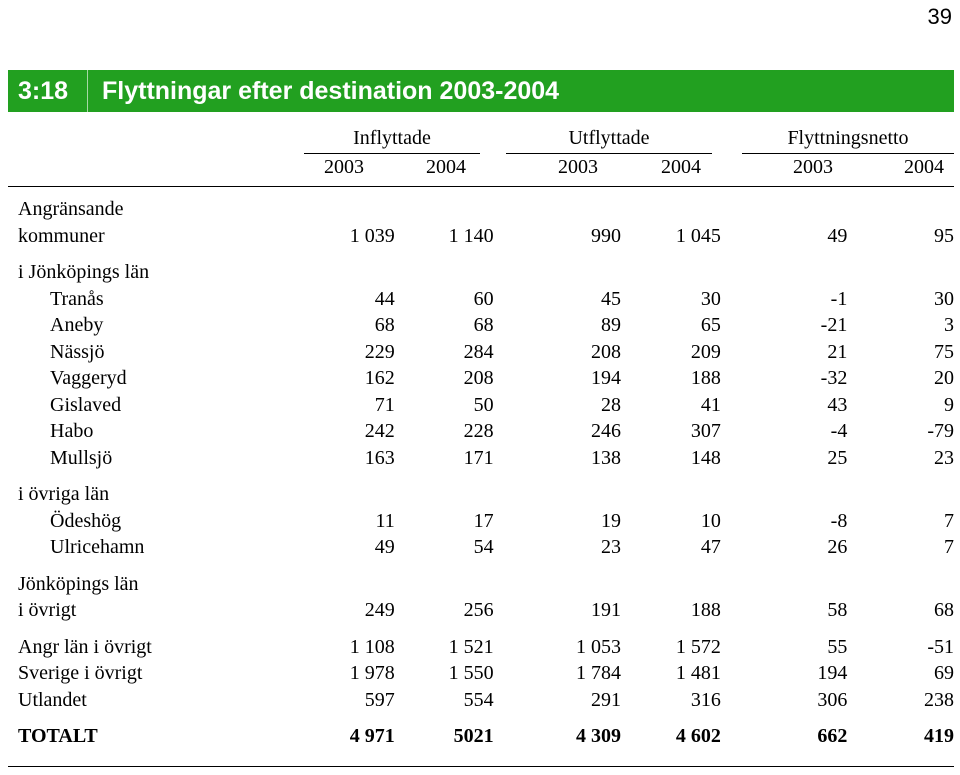 This screenshot has width=960, height=775. I want to click on cell: -4, so click(839, 431).